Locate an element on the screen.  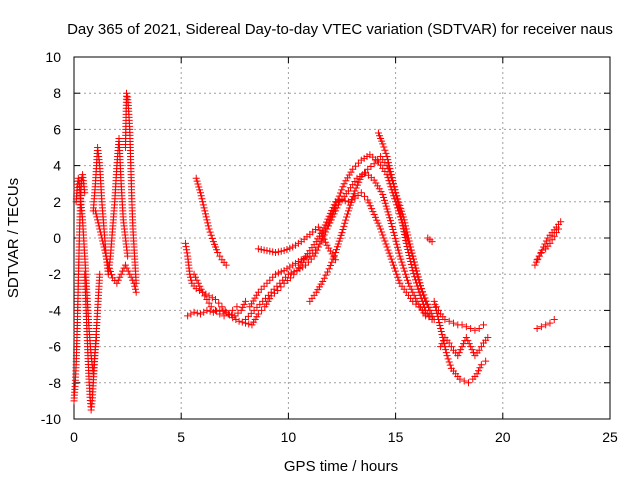
x-tick-label: 5 is located at coordinates (181, 437).